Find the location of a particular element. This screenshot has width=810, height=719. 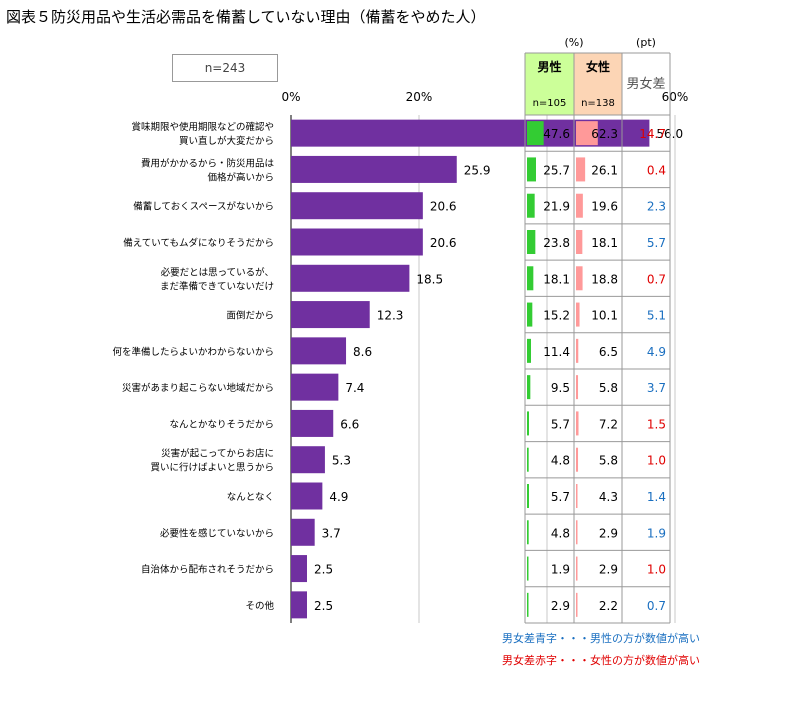

male-value: 15.2 is located at coordinates (556, 316).